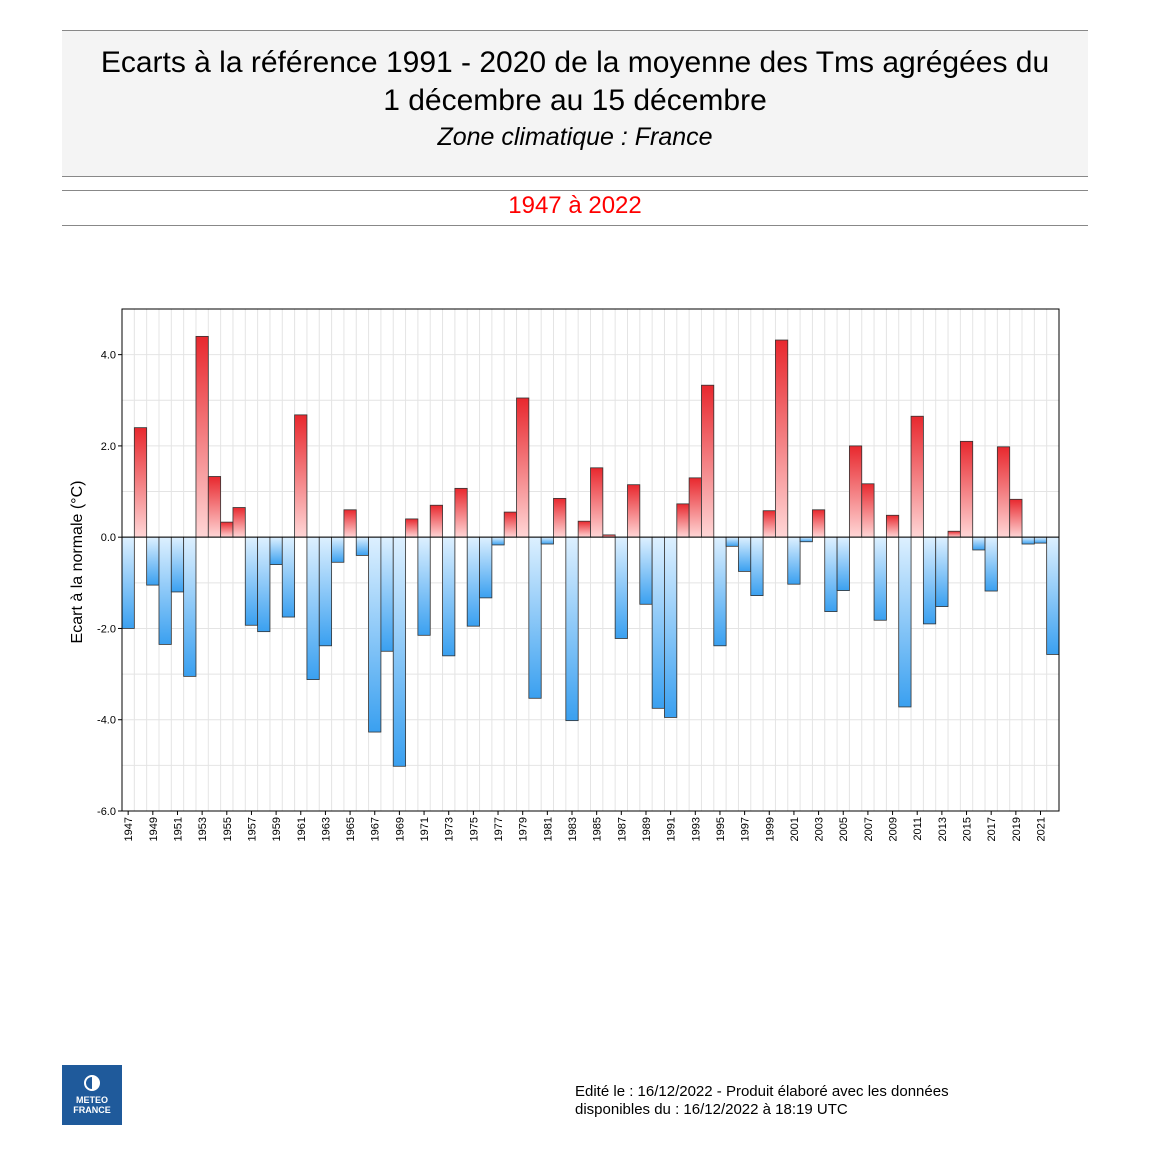 This screenshot has height=1150, width=1150. What do you see at coordinates (498, 541) in the screenshot?
I see `bar-1977` at bounding box center [498, 541].